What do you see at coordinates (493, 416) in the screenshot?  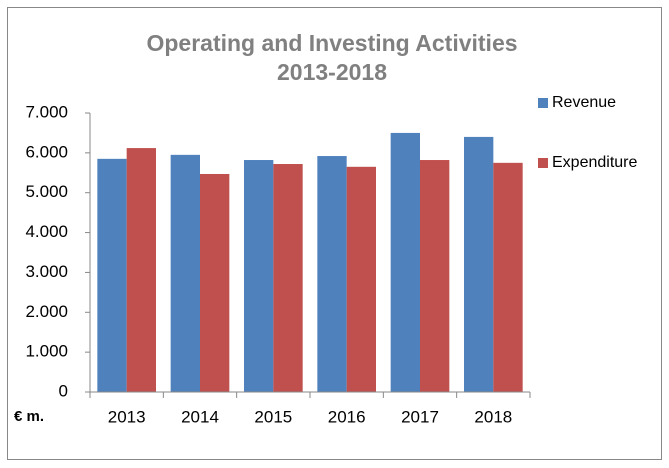 I see `x-tick-label: 2018` at bounding box center [493, 416].